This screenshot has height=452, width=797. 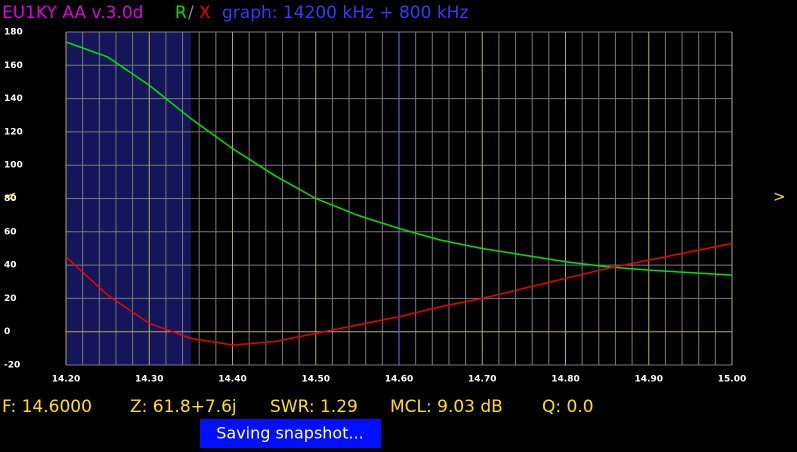 What do you see at coordinates (183, 407) in the screenshot?
I see `status-impedance: Z: 61.8+7.6j` at bounding box center [183, 407].